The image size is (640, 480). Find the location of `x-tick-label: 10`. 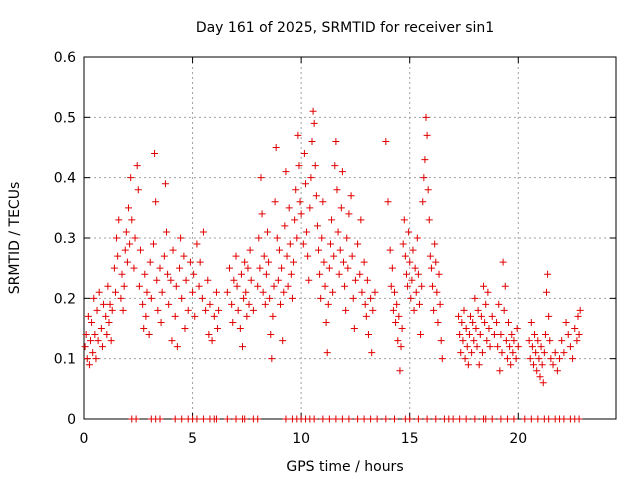

x-tick-label: 10 is located at coordinates (301, 439).